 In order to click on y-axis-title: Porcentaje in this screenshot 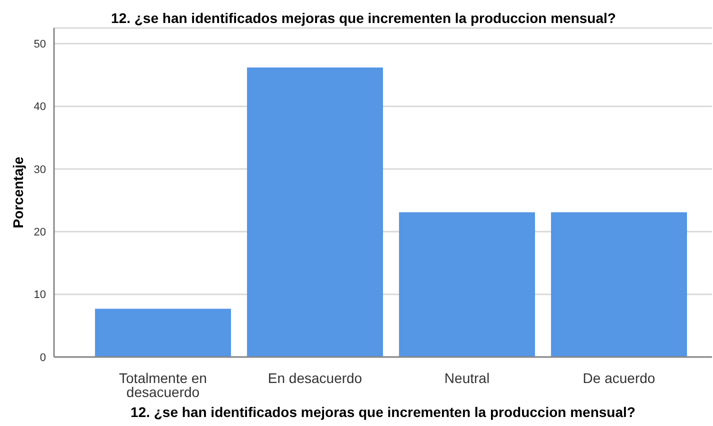, I will do `click(18, 192)`.